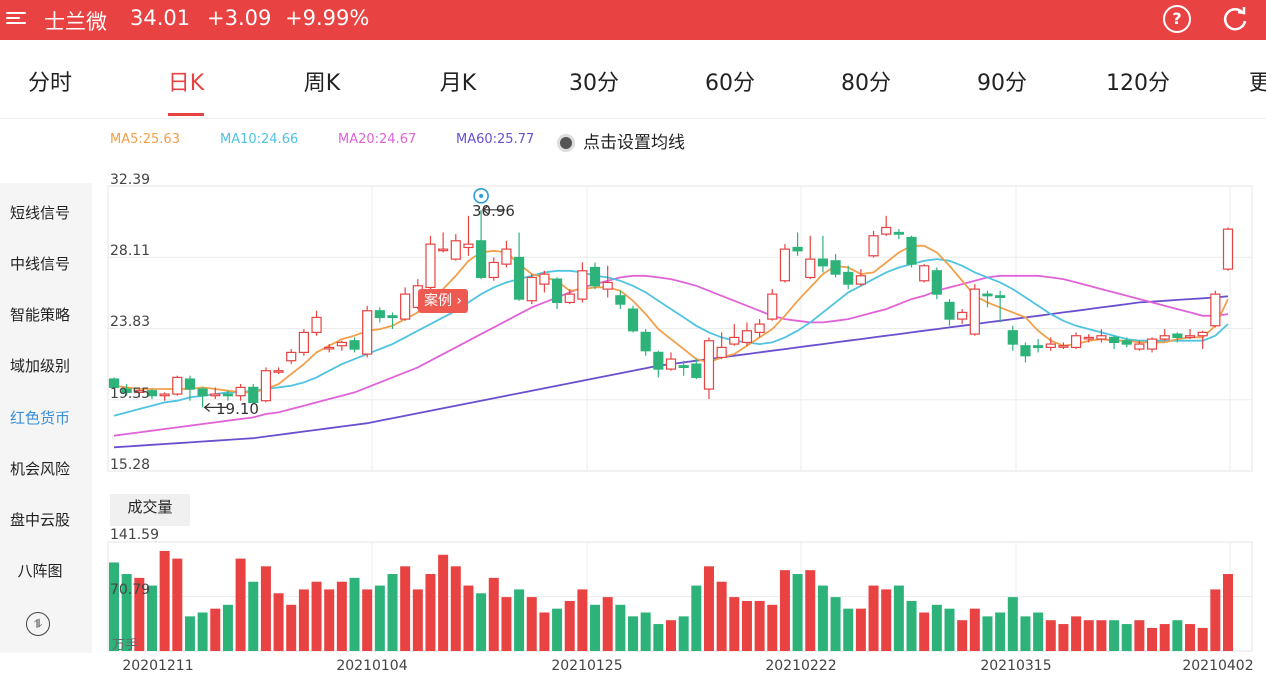  I want to click on tab-month-k: 月K, so click(458, 83).